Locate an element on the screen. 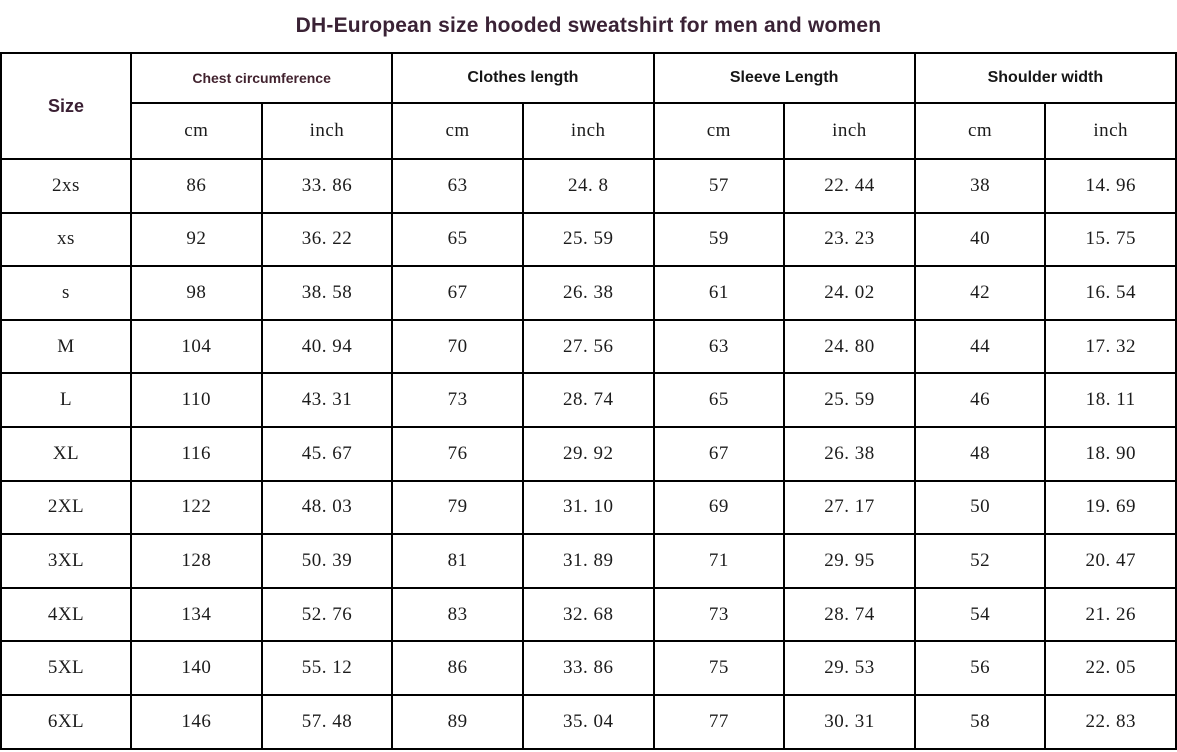 The width and height of the screenshot is (1177, 752). value-cell: 56 is located at coordinates (980, 668).